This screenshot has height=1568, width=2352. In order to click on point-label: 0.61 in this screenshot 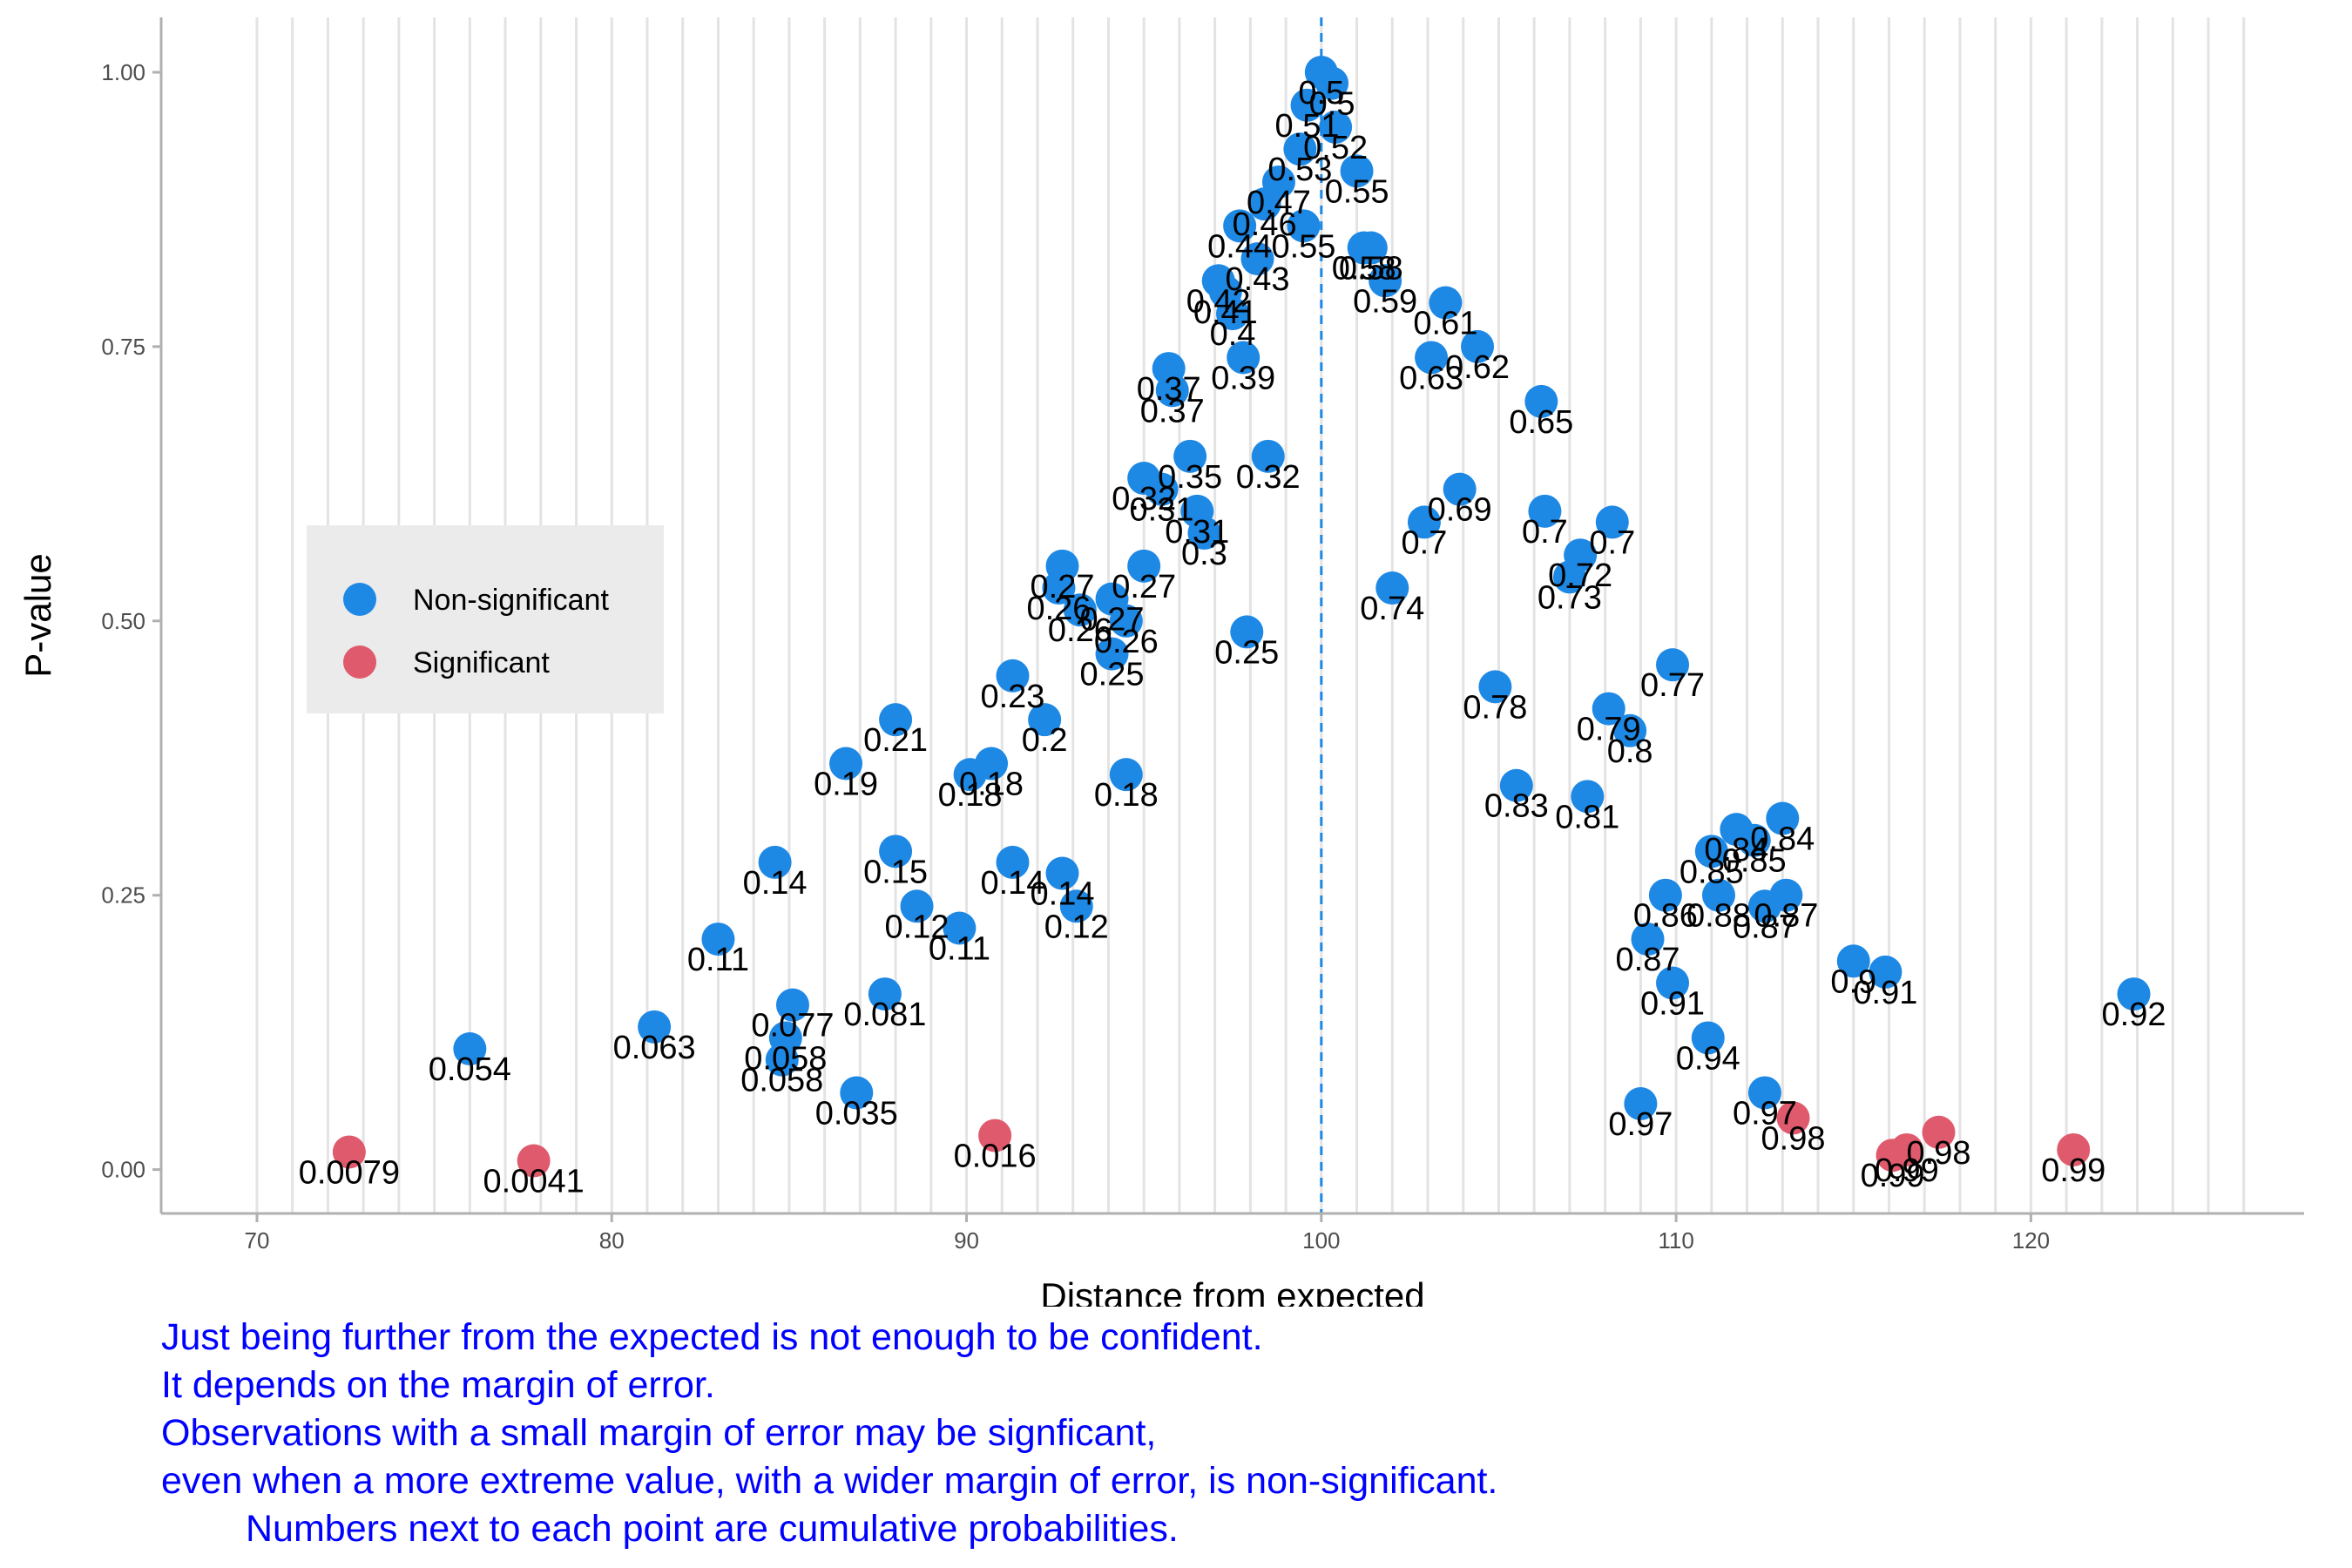, I will do `click(1445, 324)`.